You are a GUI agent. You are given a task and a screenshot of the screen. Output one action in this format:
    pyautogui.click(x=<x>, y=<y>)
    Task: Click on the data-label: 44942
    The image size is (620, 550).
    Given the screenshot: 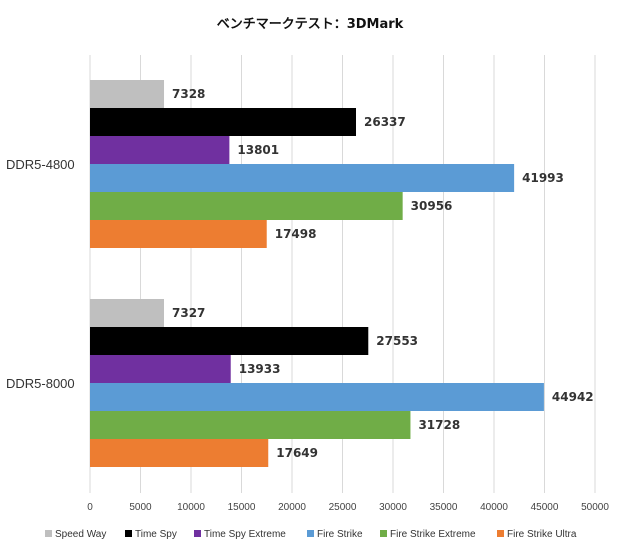 What is the action you would take?
    pyautogui.click(x=573, y=397)
    